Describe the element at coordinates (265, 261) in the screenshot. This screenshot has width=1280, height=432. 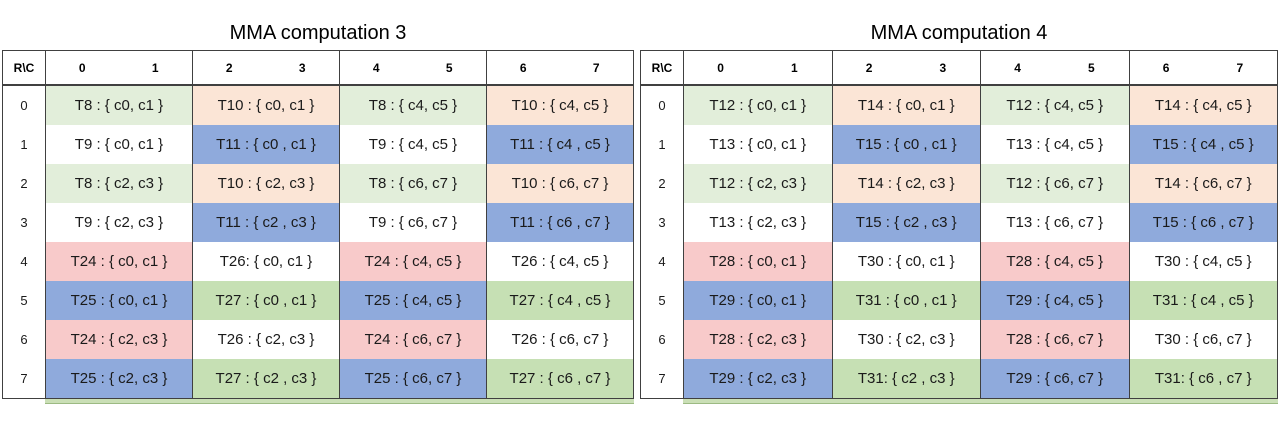
I see `table-cell: T26: { c0, c1 }` at that location.